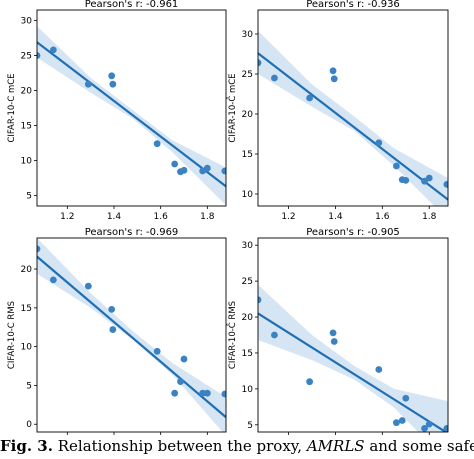  What do you see at coordinates (353, 5) in the screenshot?
I see `chart-title: Pearson's r: -0.936` at bounding box center [353, 5].